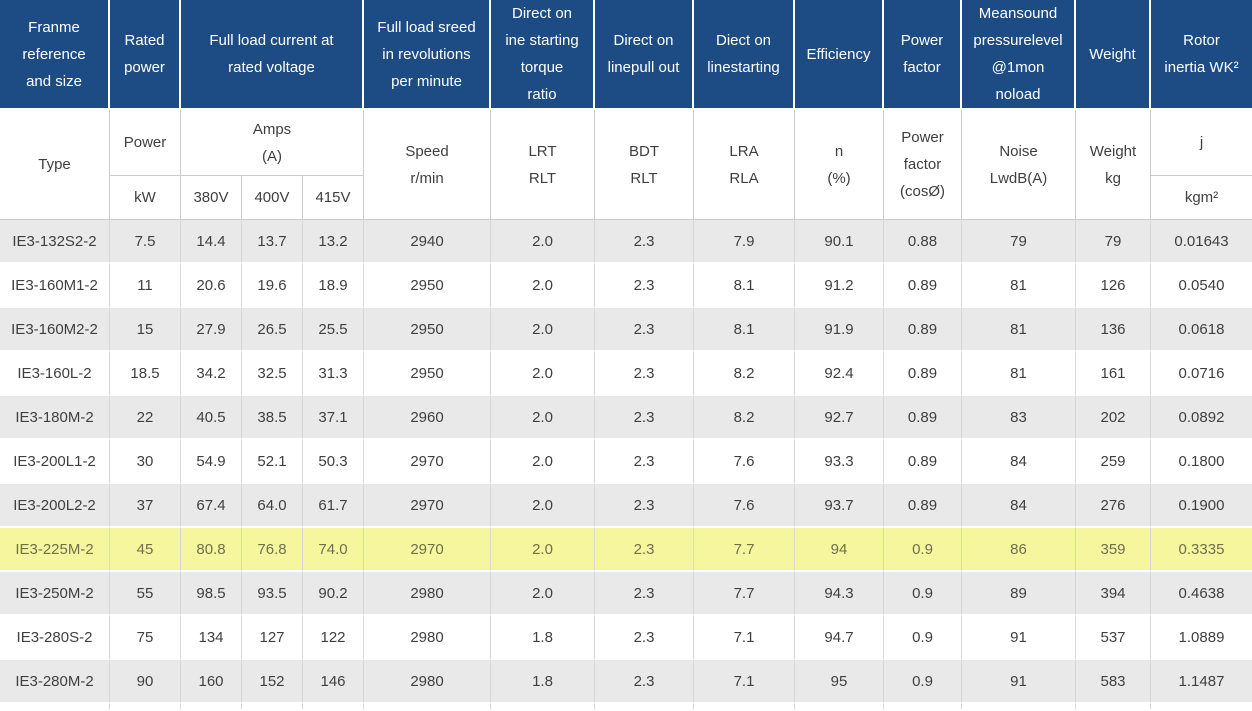 This screenshot has height=711, width=1252. What do you see at coordinates (839, 330) in the screenshot?
I see `cell-efficiency: 91.9` at bounding box center [839, 330].